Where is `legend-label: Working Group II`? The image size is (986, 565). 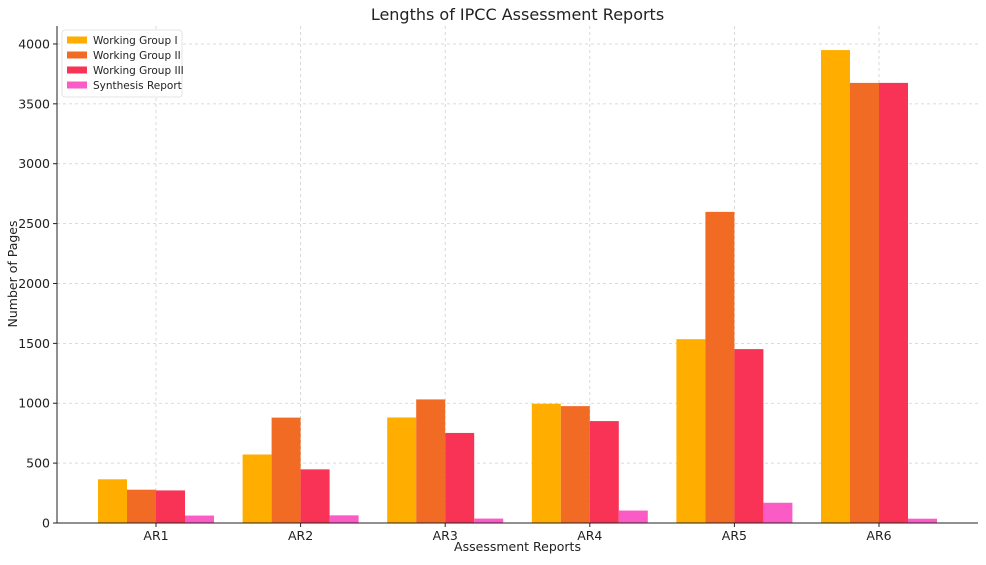
legend-label: Working Group II is located at coordinates (137, 56).